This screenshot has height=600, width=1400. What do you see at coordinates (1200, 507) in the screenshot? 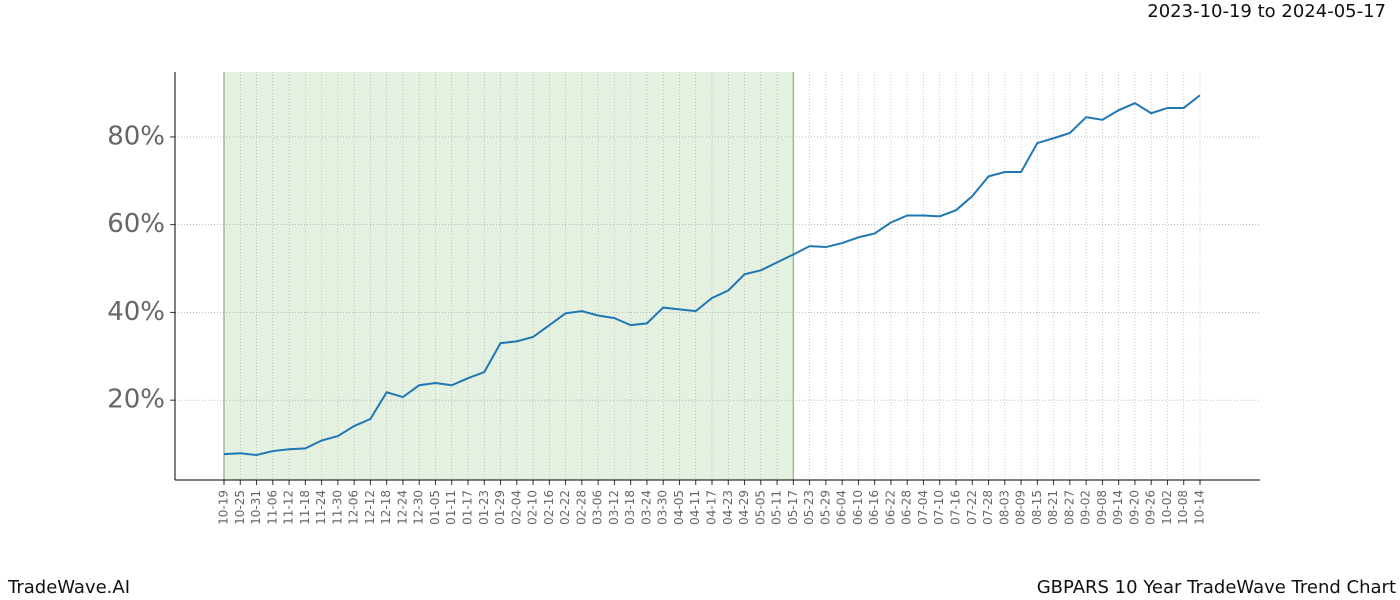
I see `x-tick-label: 10-14` at bounding box center [1200, 507].